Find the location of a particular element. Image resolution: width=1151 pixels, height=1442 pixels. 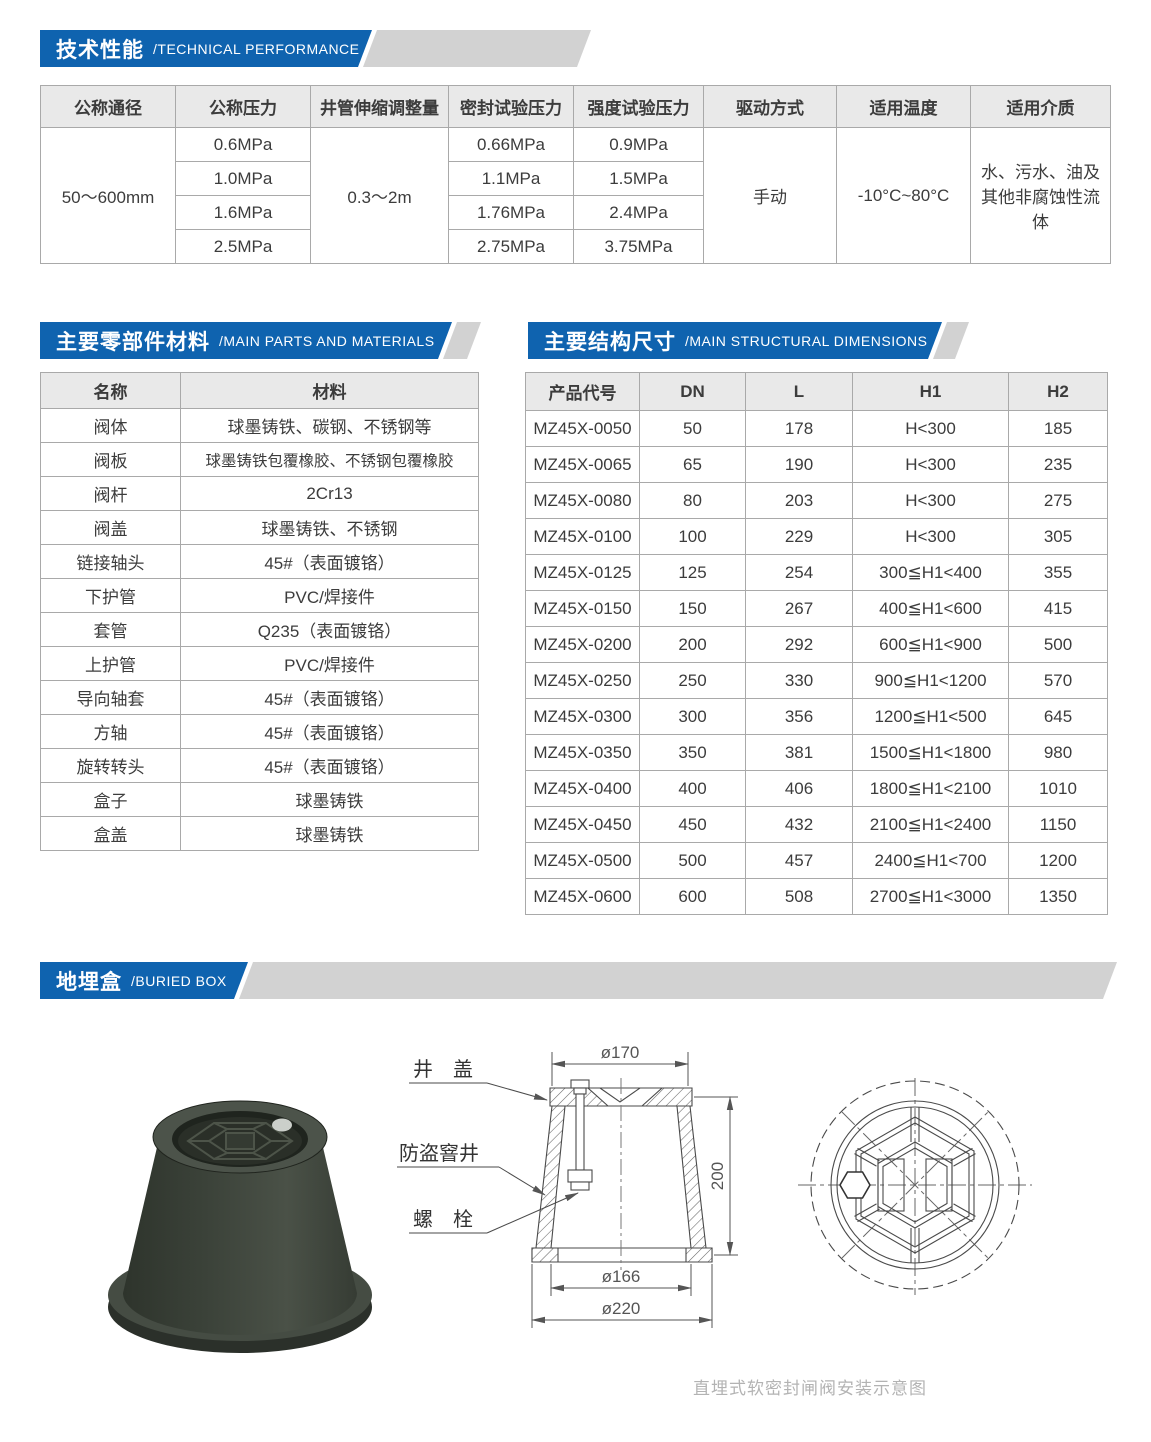

buried-box-photo is located at coordinates (240, 1226).